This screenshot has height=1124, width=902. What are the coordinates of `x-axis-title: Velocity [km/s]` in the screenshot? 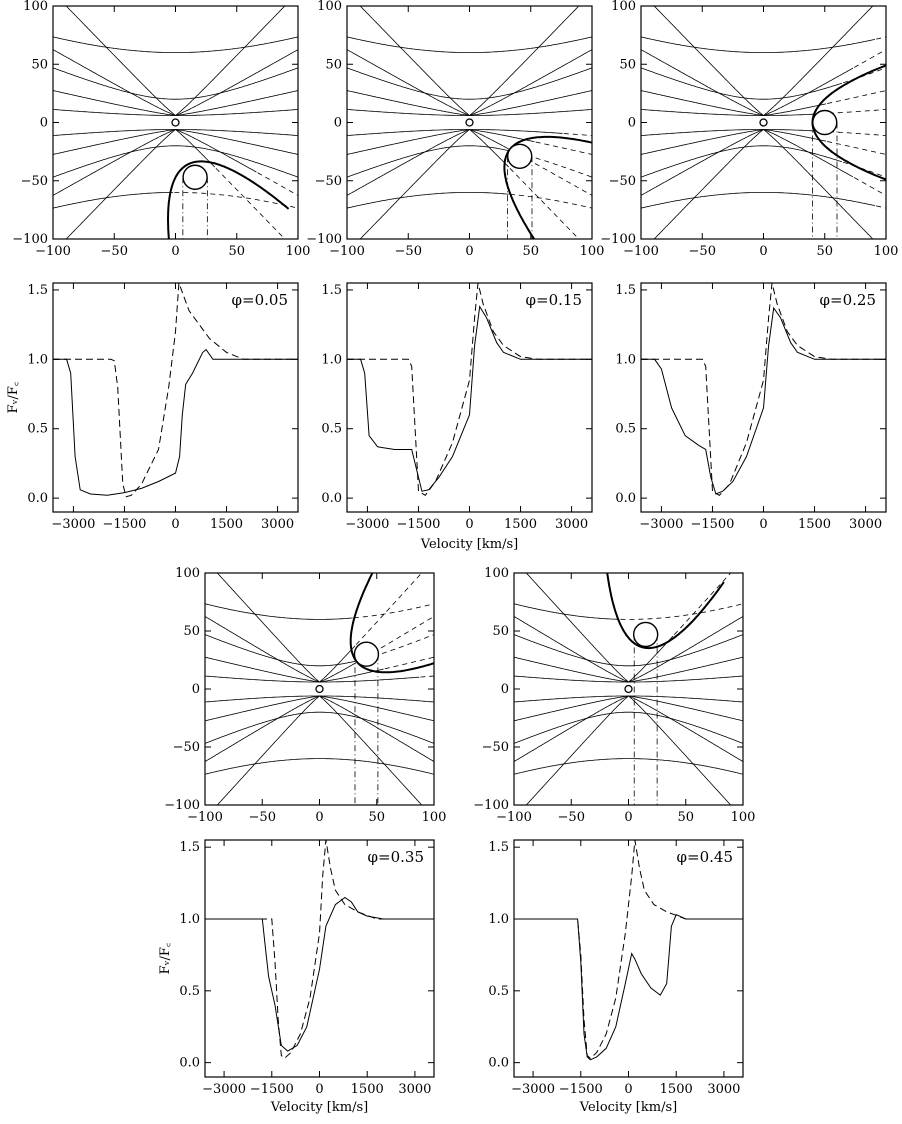 It's located at (628, 1107).